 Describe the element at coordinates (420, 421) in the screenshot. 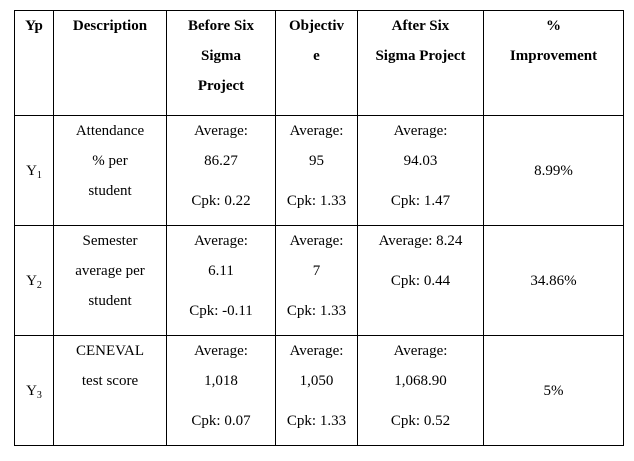

I see `cpk-value: Cpk: 0.52` at that location.